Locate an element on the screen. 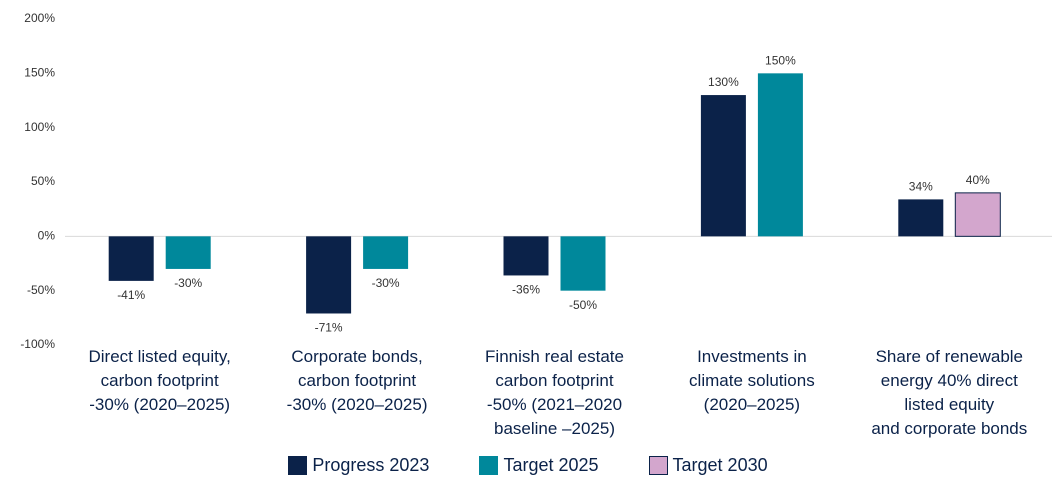 The image size is (1056, 478). y-tick-label: 150% is located at coordinates (39, 73).